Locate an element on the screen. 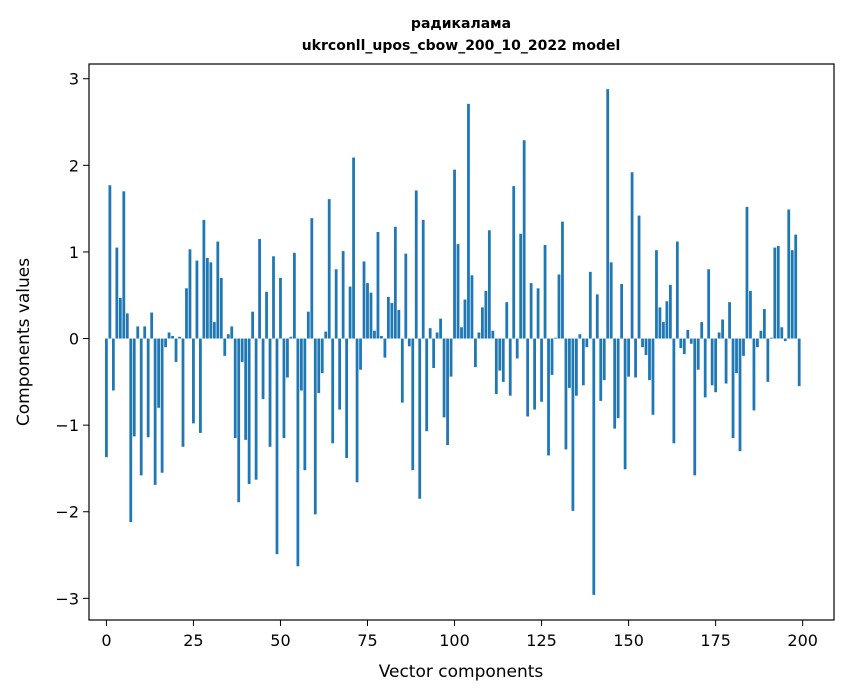  y-axis-label: Components values is located at coordinates (24, 342).